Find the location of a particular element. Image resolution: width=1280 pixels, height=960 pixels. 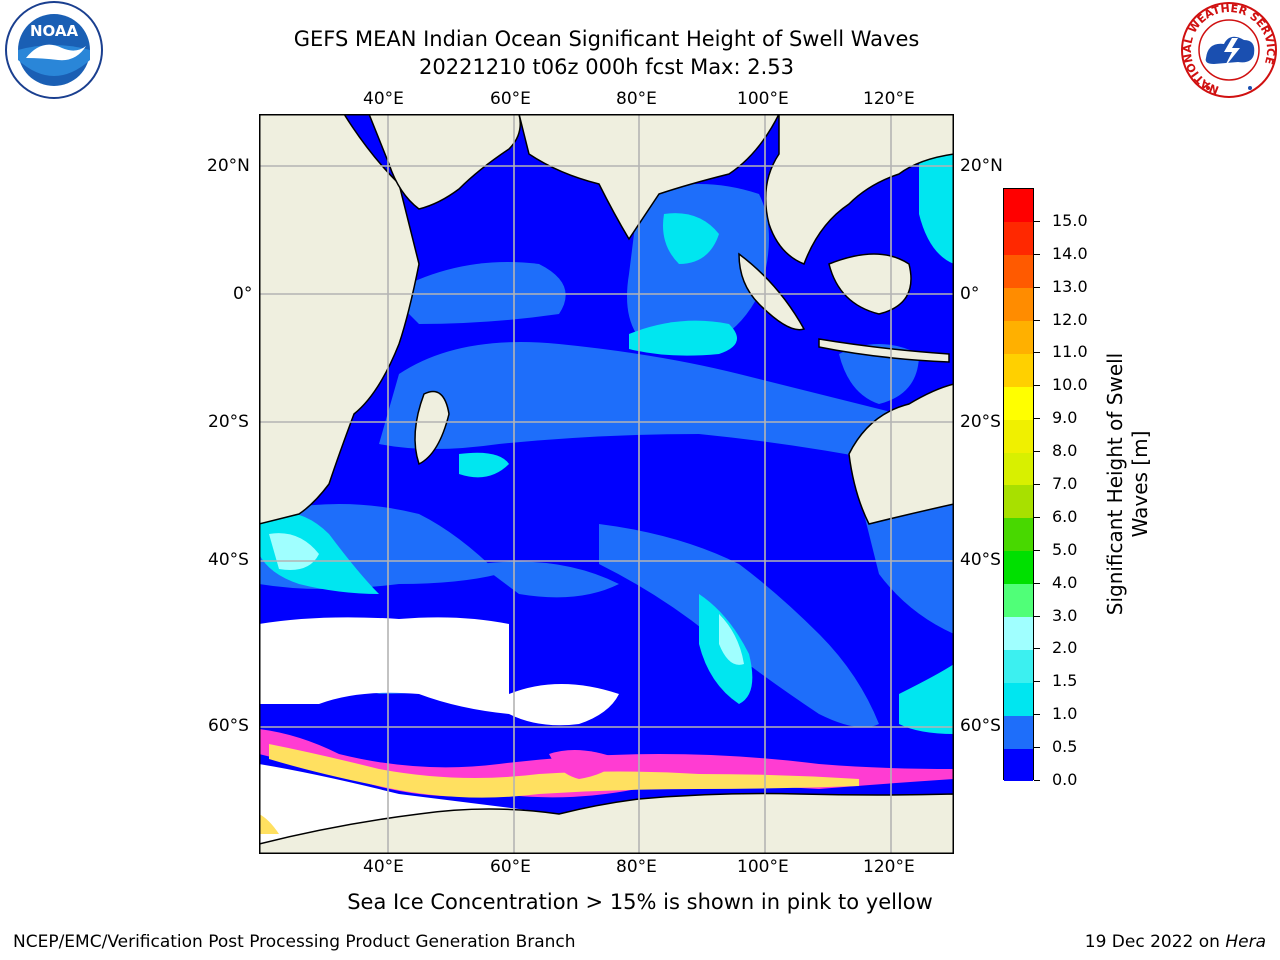

colorbar-tick-label: 1.0 is located at coordinates (1065, 713).